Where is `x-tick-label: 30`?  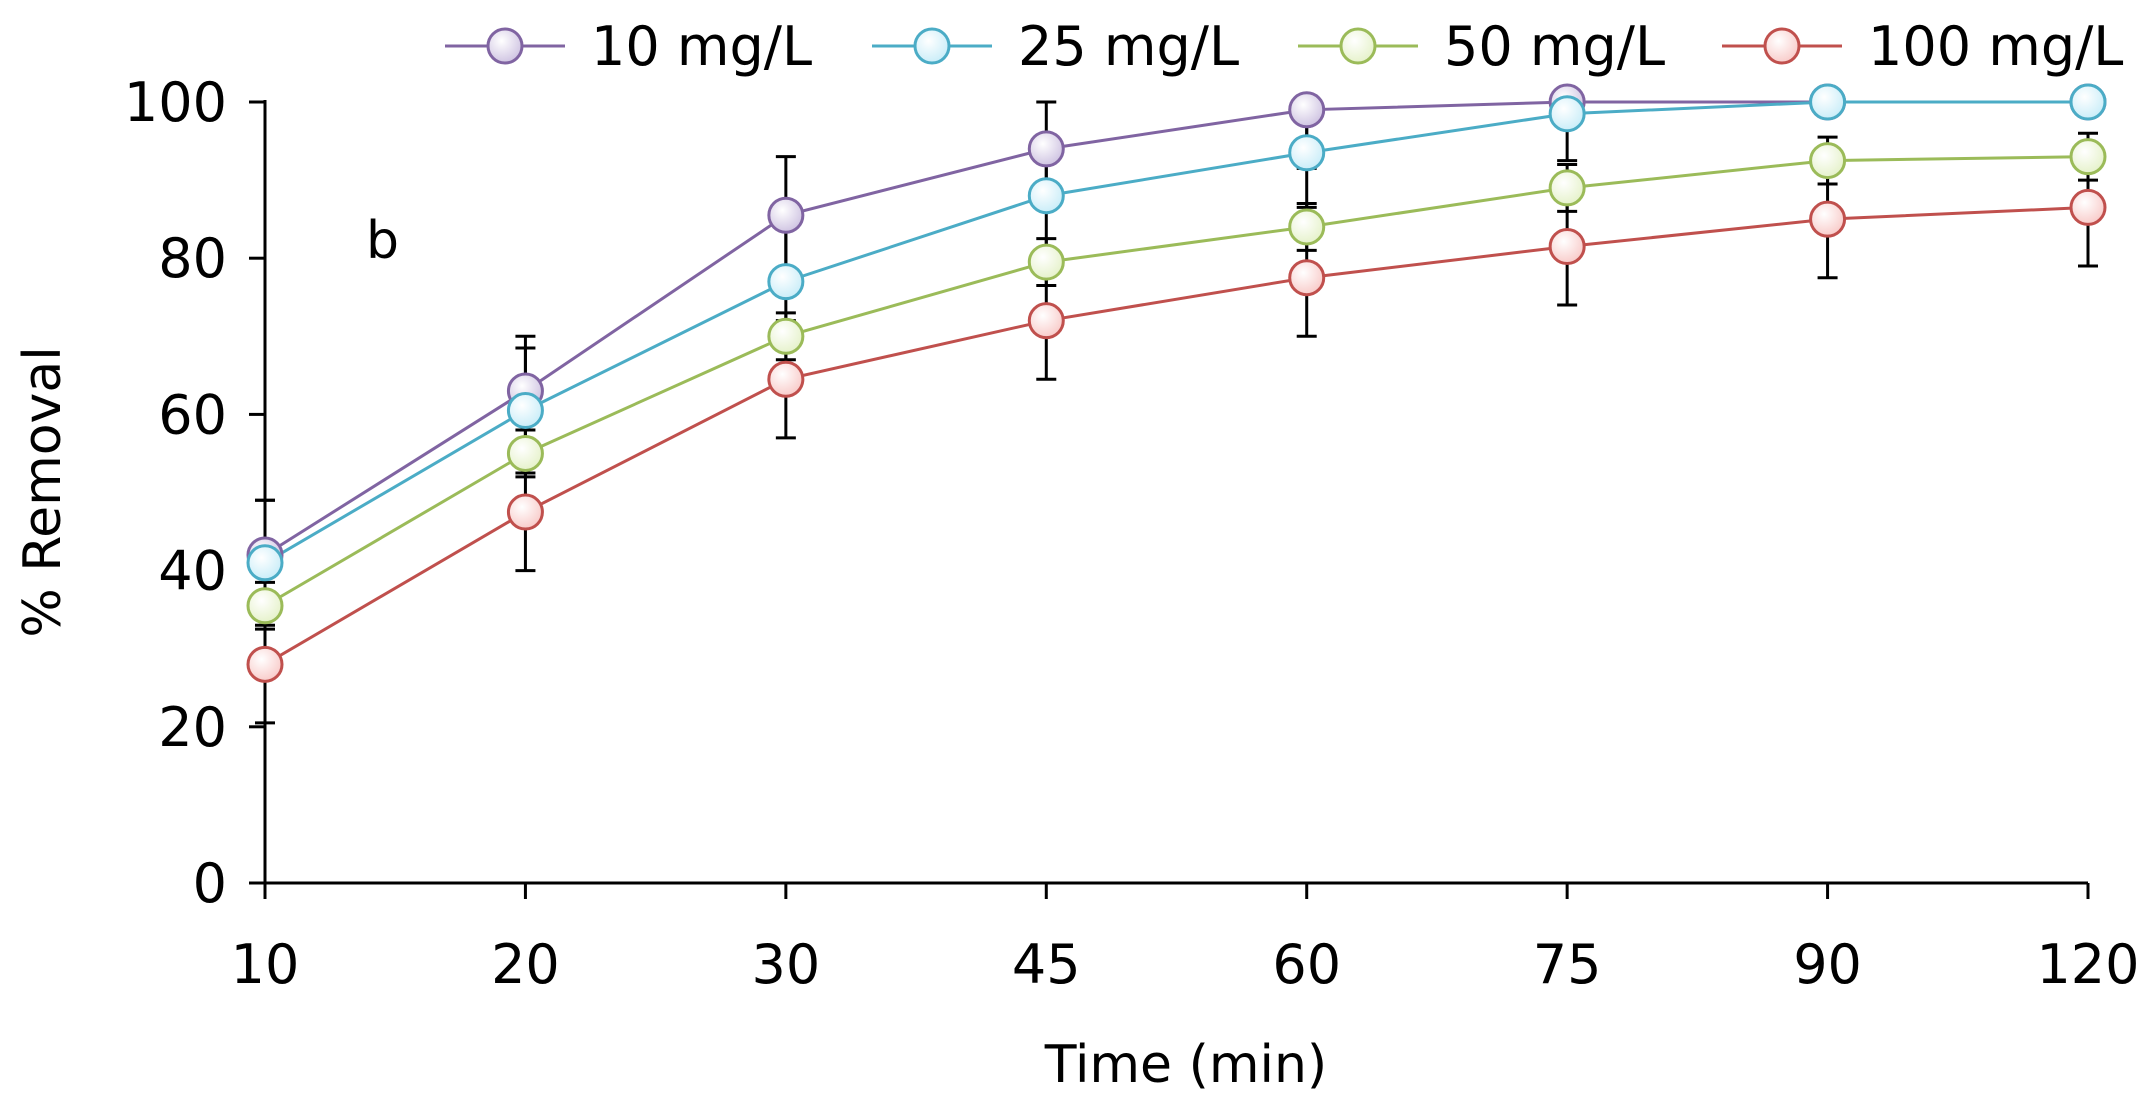
x-tick-label: 30 is located at coordinates (785, 964).